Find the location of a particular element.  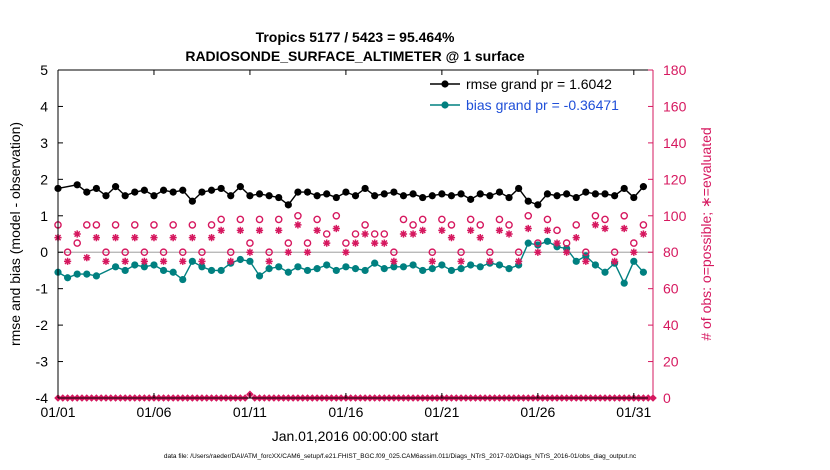

x-tick-label: 01/06 is located at coordinates (153, 412).